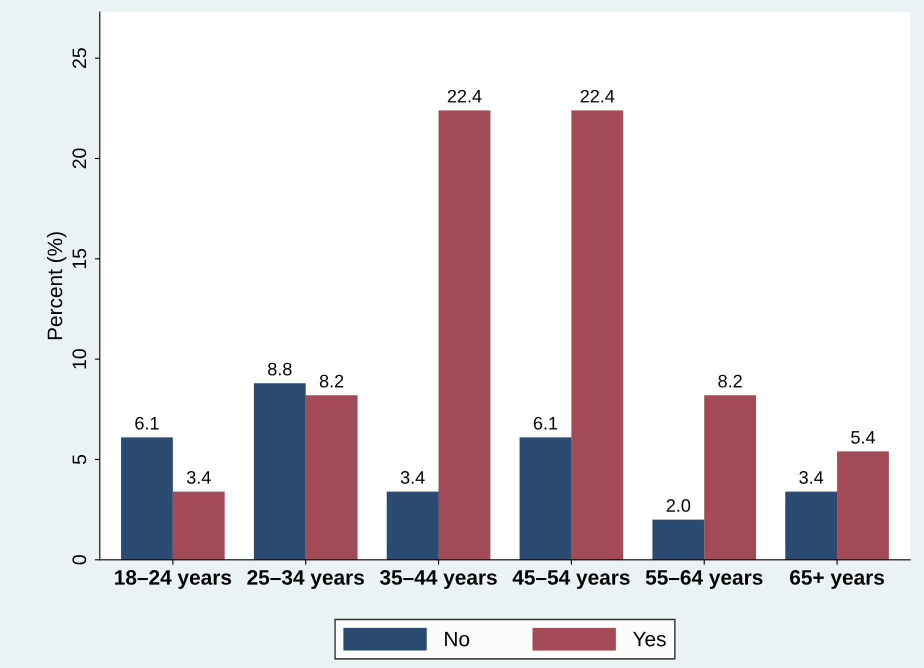  I want to click on x-tick-label: 35–44 years, so click(438, 579).